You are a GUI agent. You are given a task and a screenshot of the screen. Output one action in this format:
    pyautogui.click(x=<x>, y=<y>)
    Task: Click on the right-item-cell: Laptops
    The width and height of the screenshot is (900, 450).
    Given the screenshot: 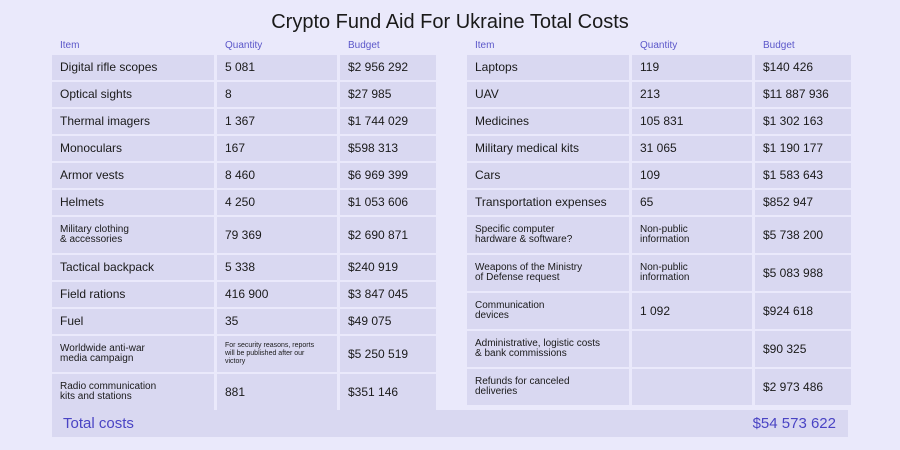 What is the action you would take?
    pyautogui.click(x=548, y=67)
    